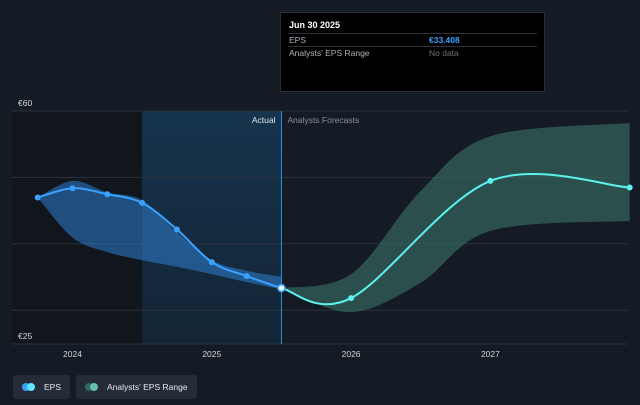 The height and width of the screenshot is (405, 640). What do you see at coordinates (444, 53) in the screenshot?
I see `tooltip-range-value: No data` at bounding box center [444, 53].